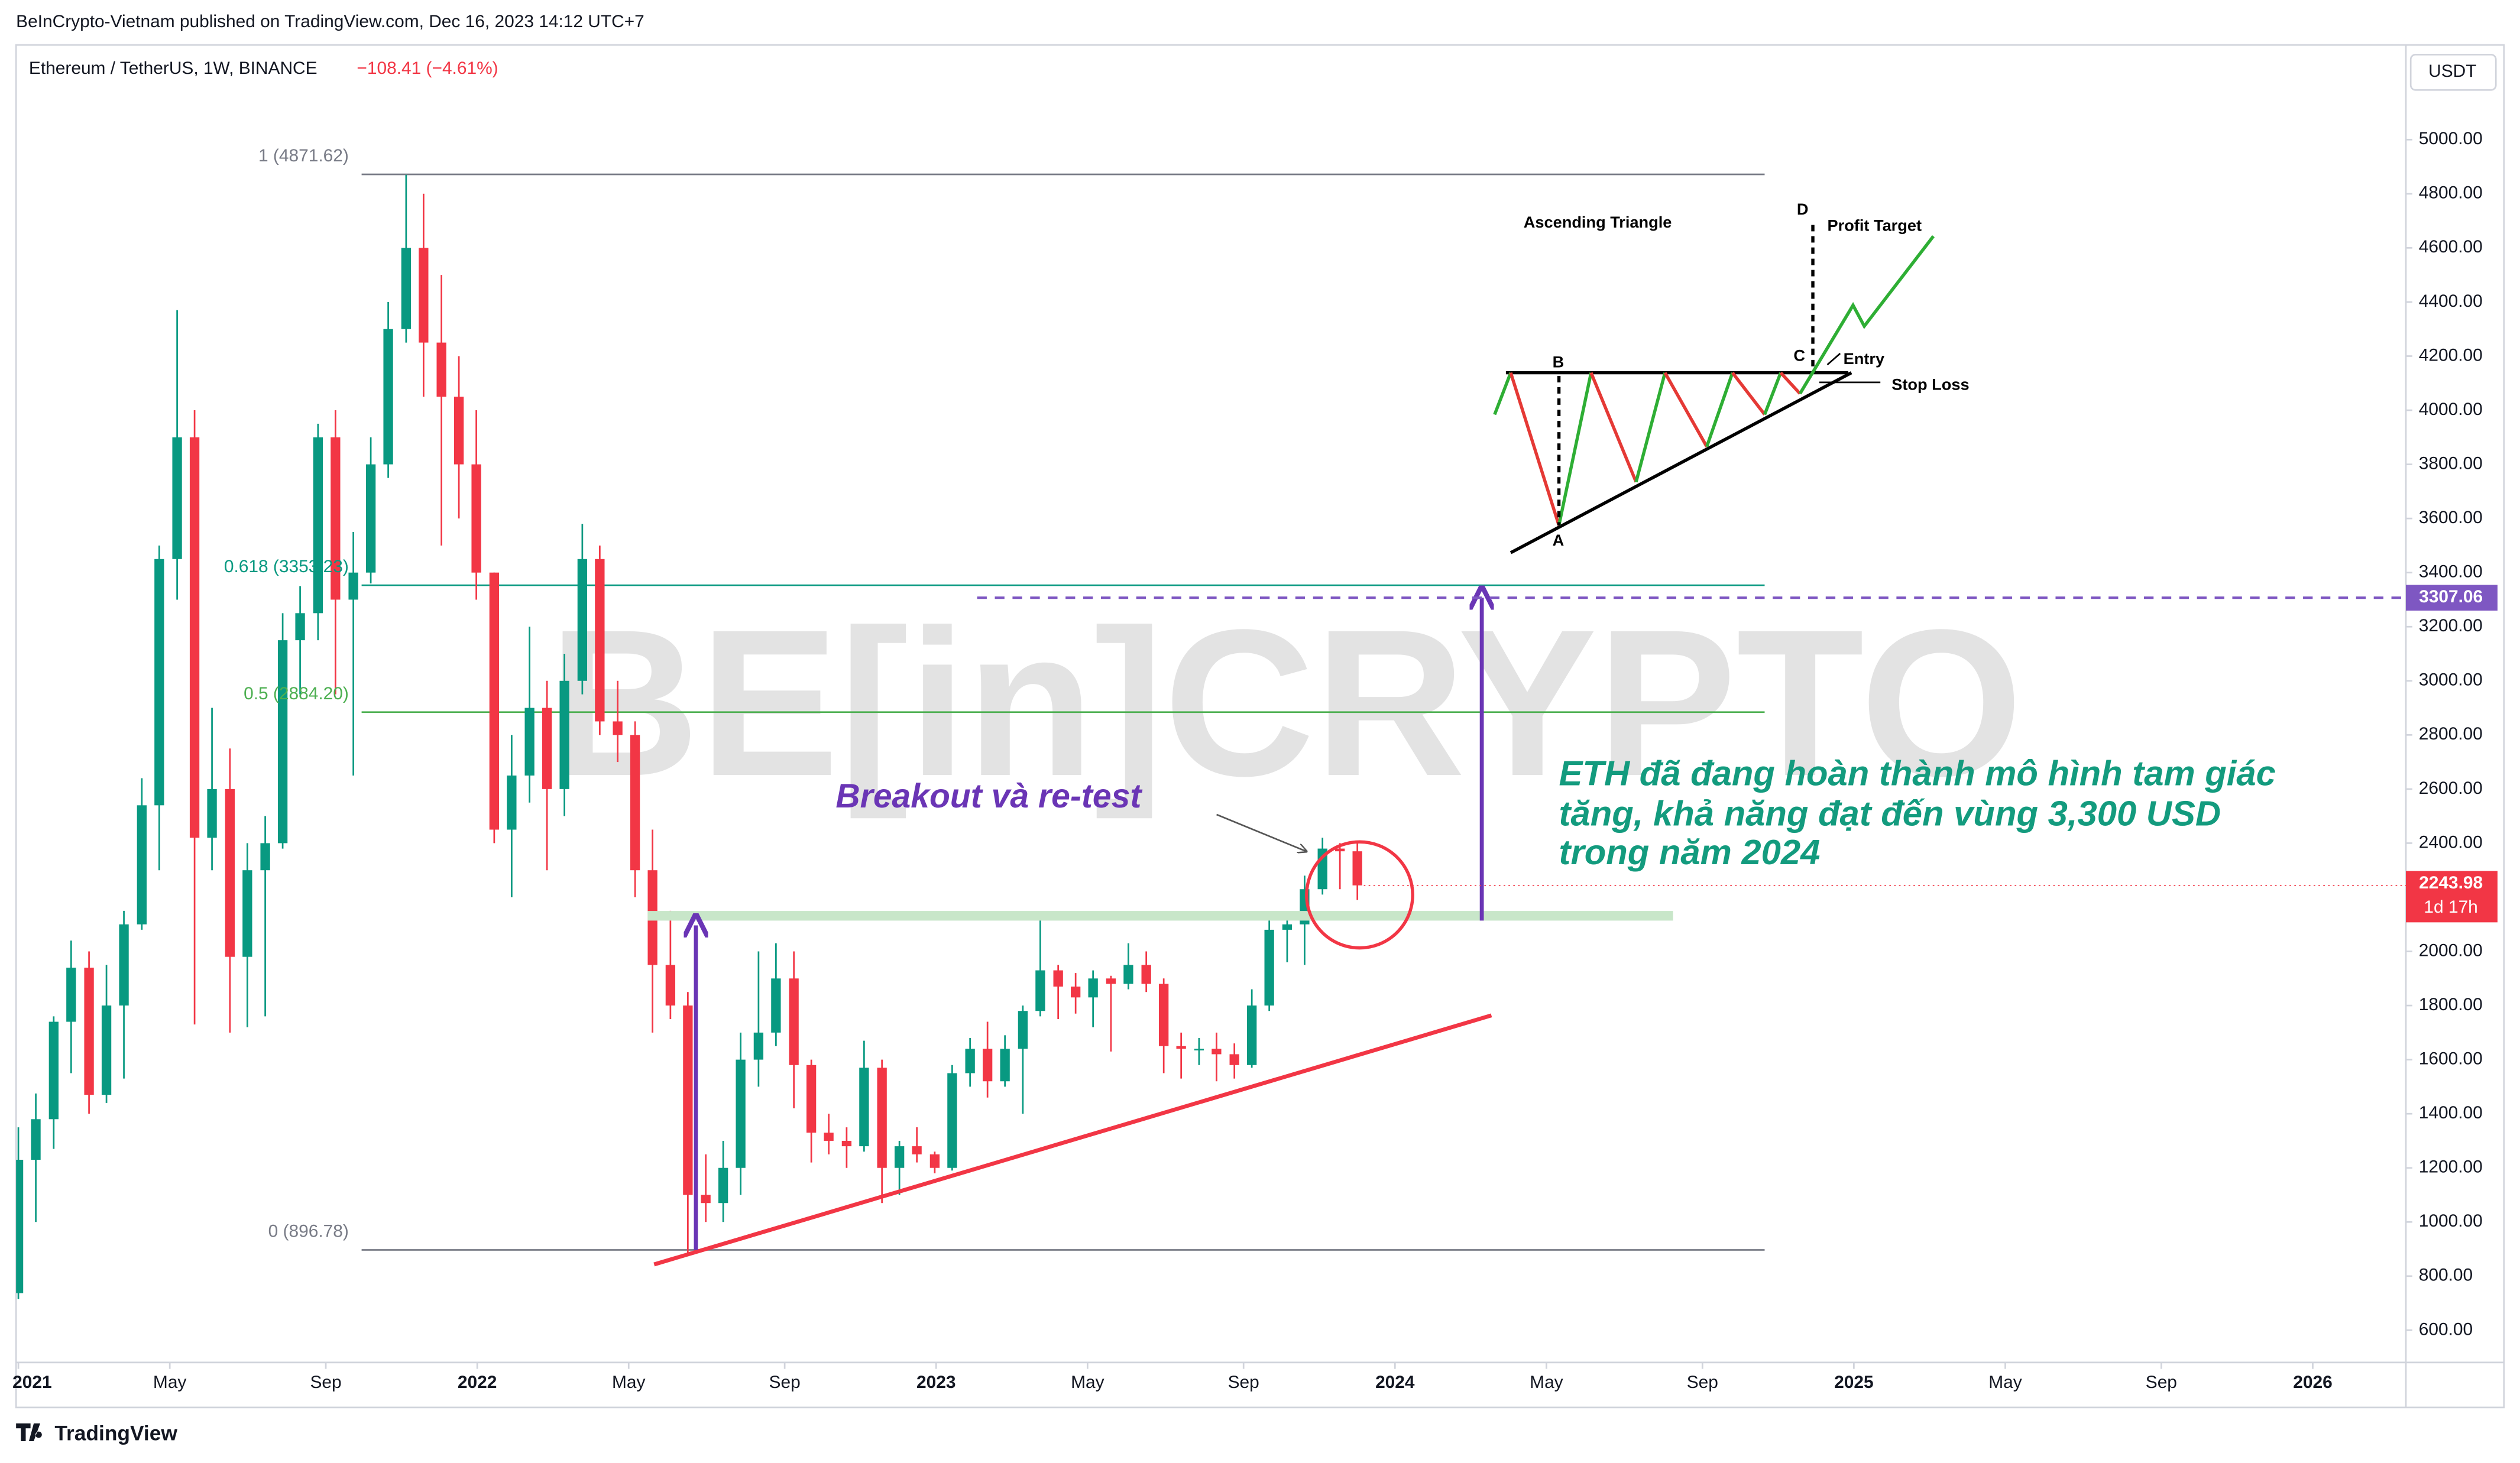 The image size is (2520, 1463). I want to click on y-tick-label: 3800.00, so click(2451, 463).